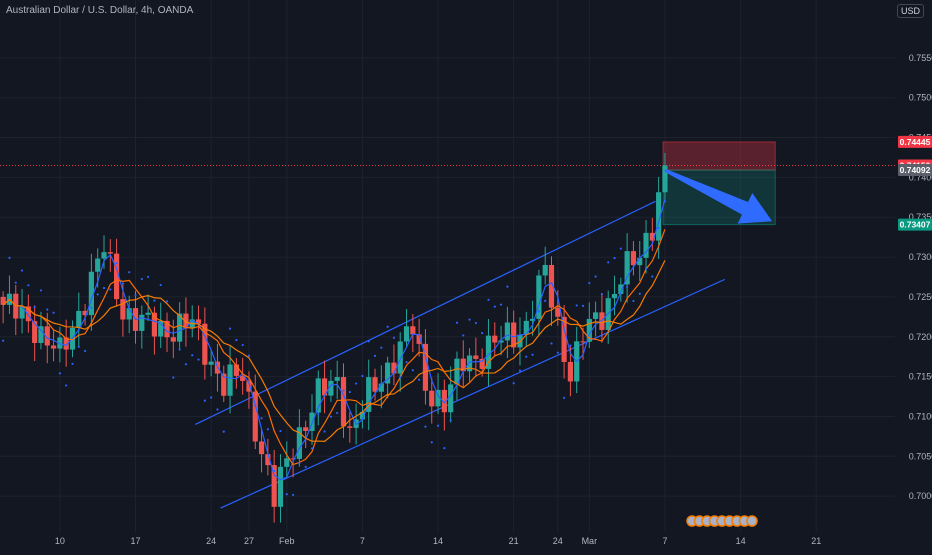 This screenshot has height=555, width=932. Describe the element at coordinates (249, 541) in the screenshot. I see `x-tick-label: 27` at that location.